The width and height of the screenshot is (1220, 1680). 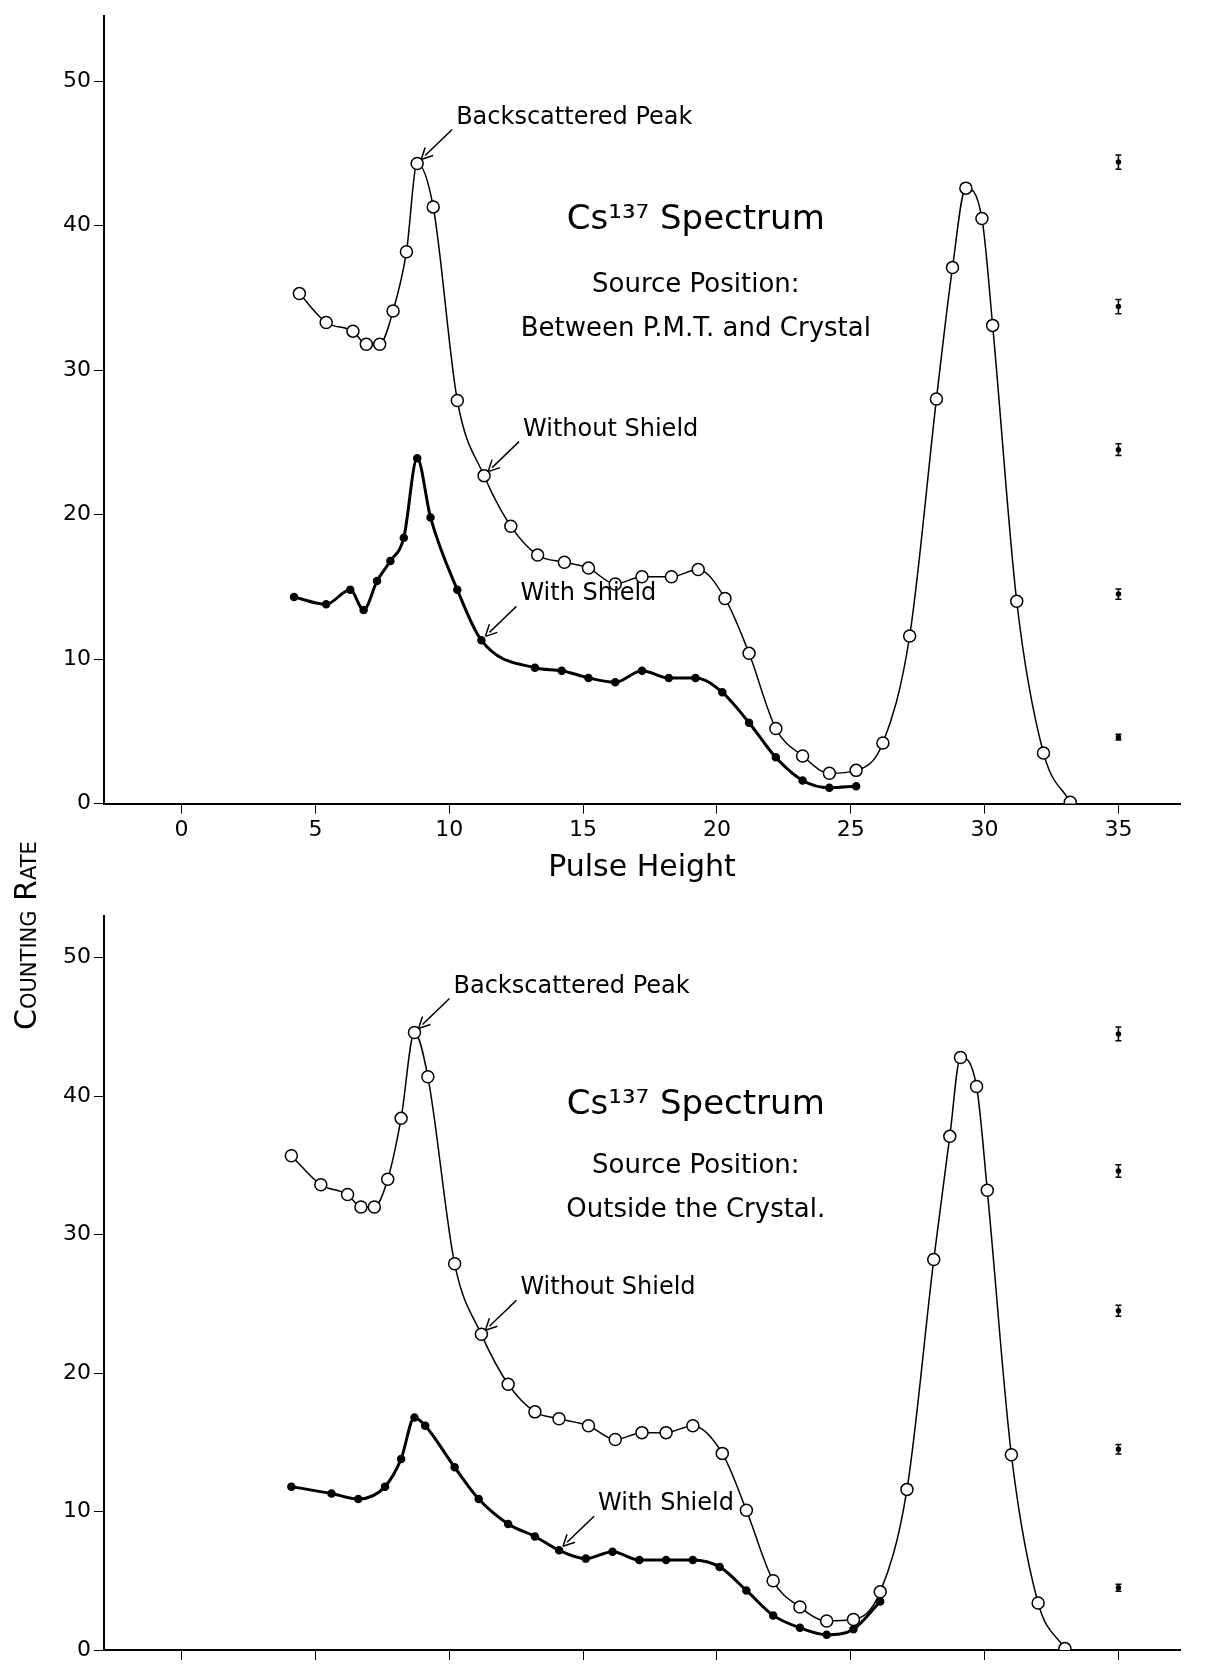 I want to click on x-tick-label: 35, so click(x=1118, y=828).